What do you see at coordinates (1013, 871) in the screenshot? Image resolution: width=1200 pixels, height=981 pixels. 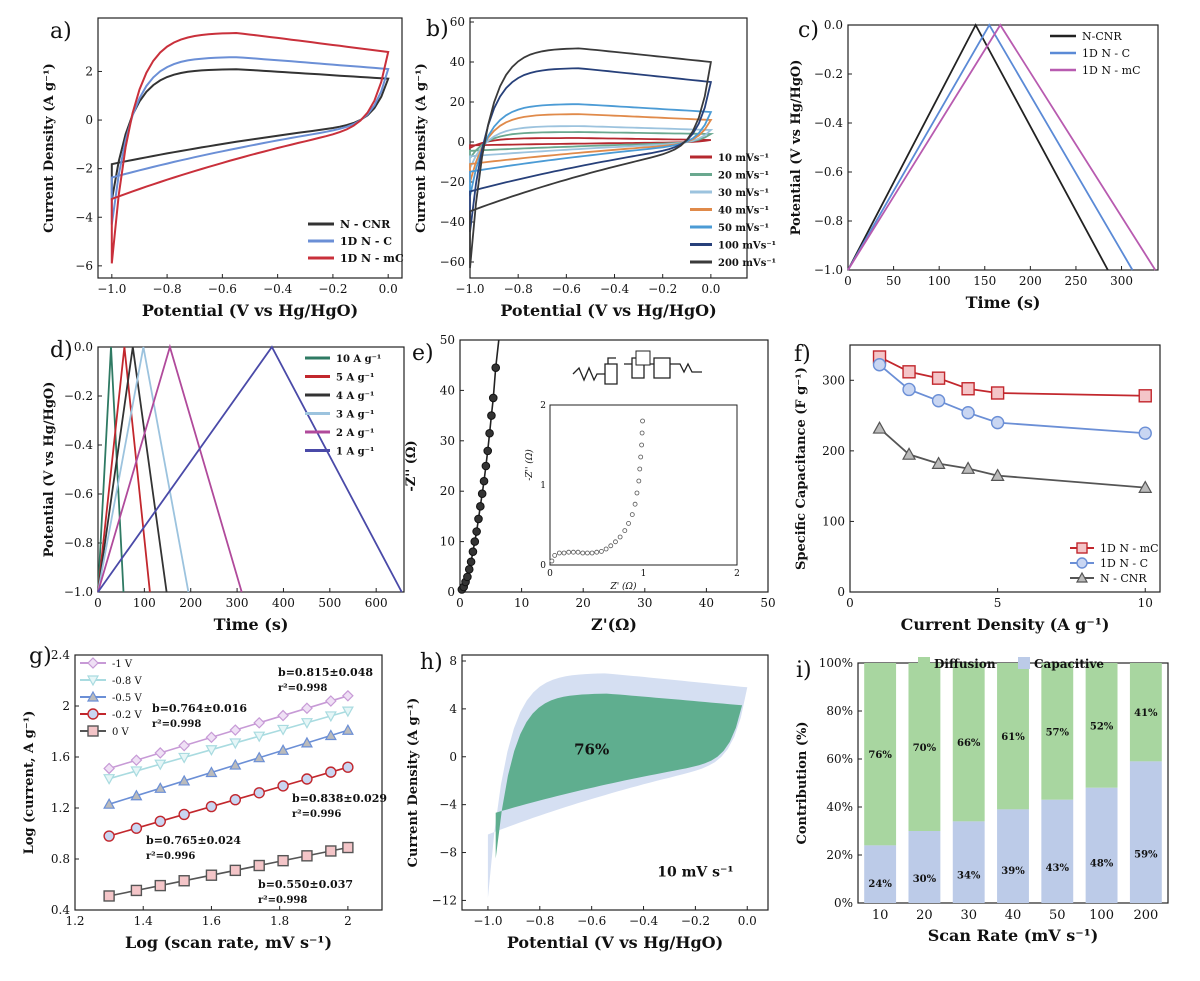 I see `capacitive-percent-label: 39%` at bounding box center [1013, 871].